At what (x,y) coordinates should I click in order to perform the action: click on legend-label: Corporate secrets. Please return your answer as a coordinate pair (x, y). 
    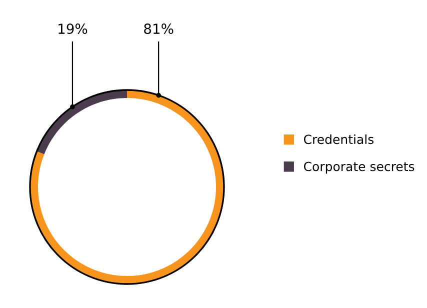
    Looking at the image, I should click on (359, 168).